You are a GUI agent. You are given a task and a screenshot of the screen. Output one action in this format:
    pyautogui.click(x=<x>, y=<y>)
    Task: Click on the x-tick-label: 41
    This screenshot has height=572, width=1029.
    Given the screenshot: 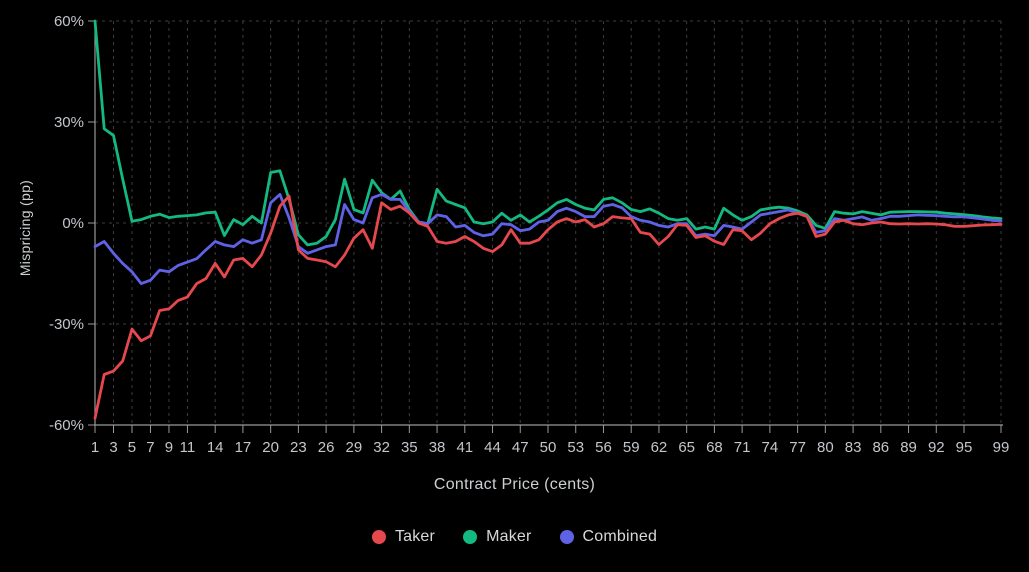 What is the action you would take?
    pyautogui.click(x=464, y=447)
    